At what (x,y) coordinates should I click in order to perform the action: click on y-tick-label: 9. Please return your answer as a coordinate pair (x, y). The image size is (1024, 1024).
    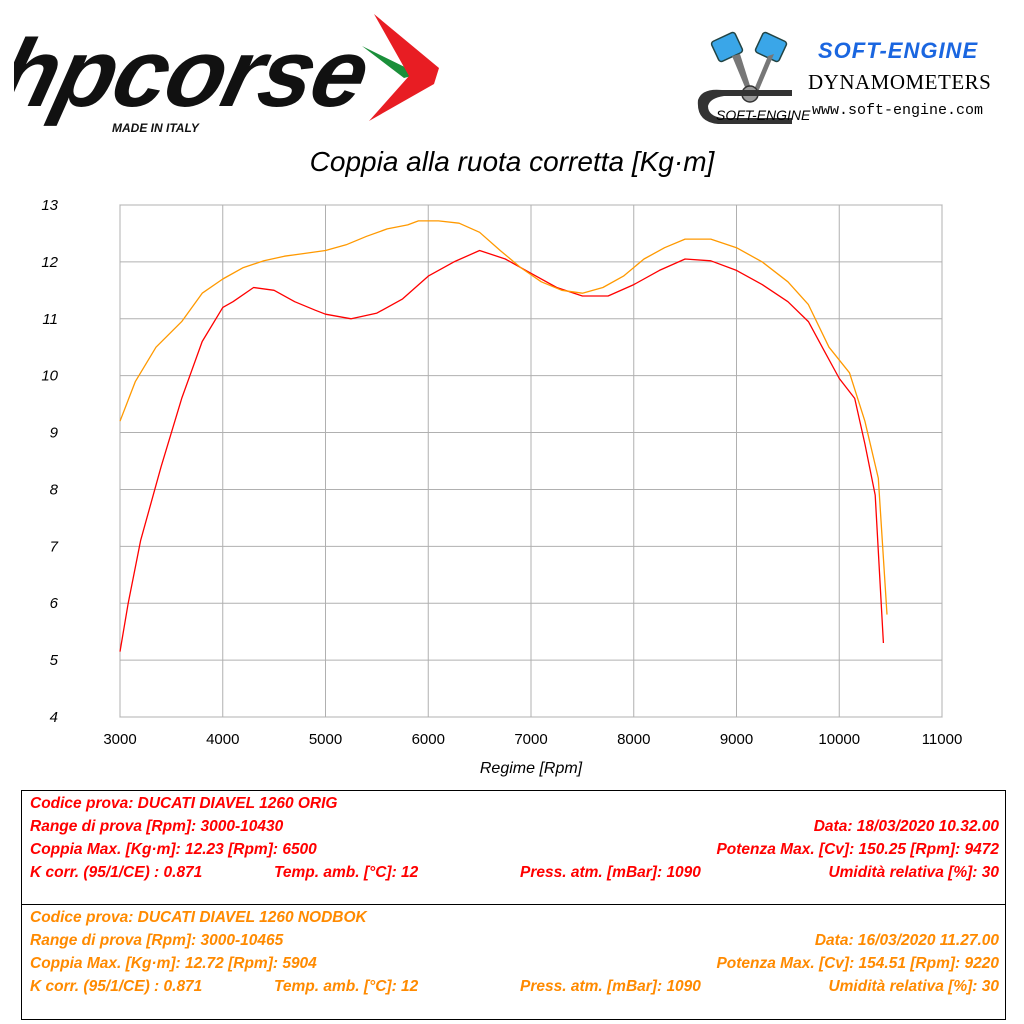
    Looking at the image, I should click on (54, 433).